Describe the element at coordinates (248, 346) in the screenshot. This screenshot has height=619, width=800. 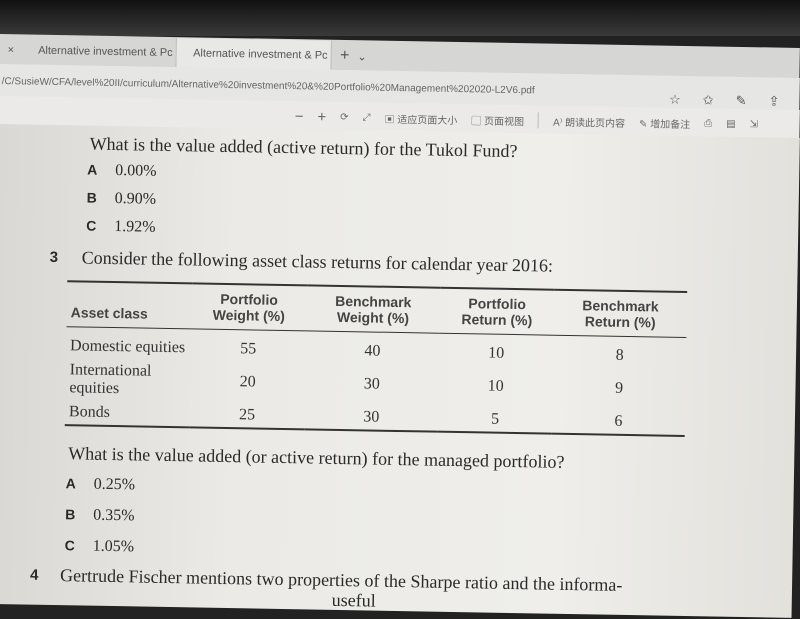
I see `cell: 55` at that location.